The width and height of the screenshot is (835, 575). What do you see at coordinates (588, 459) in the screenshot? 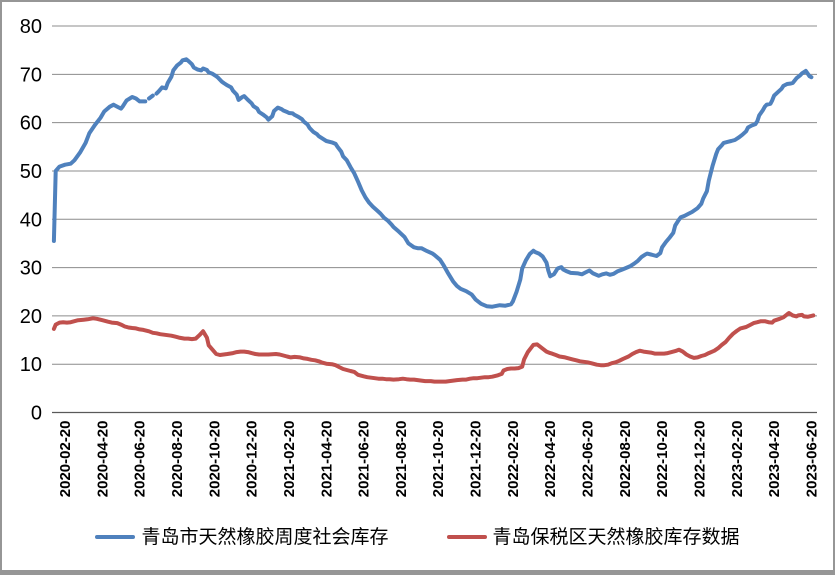
I see `x-axis-label: 2022-06-20` at bounding box center [588, 459].